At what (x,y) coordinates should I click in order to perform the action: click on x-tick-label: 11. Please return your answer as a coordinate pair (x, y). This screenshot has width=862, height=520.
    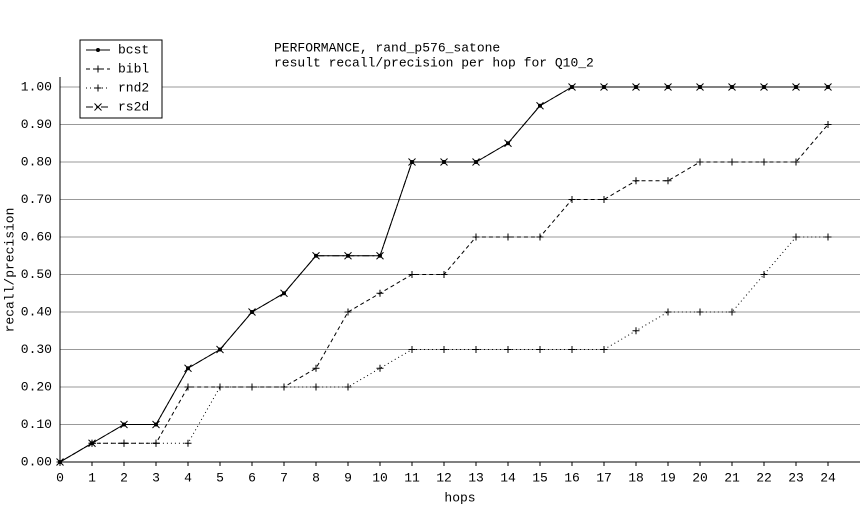
    Looking at the image, I should click on (412, 477).